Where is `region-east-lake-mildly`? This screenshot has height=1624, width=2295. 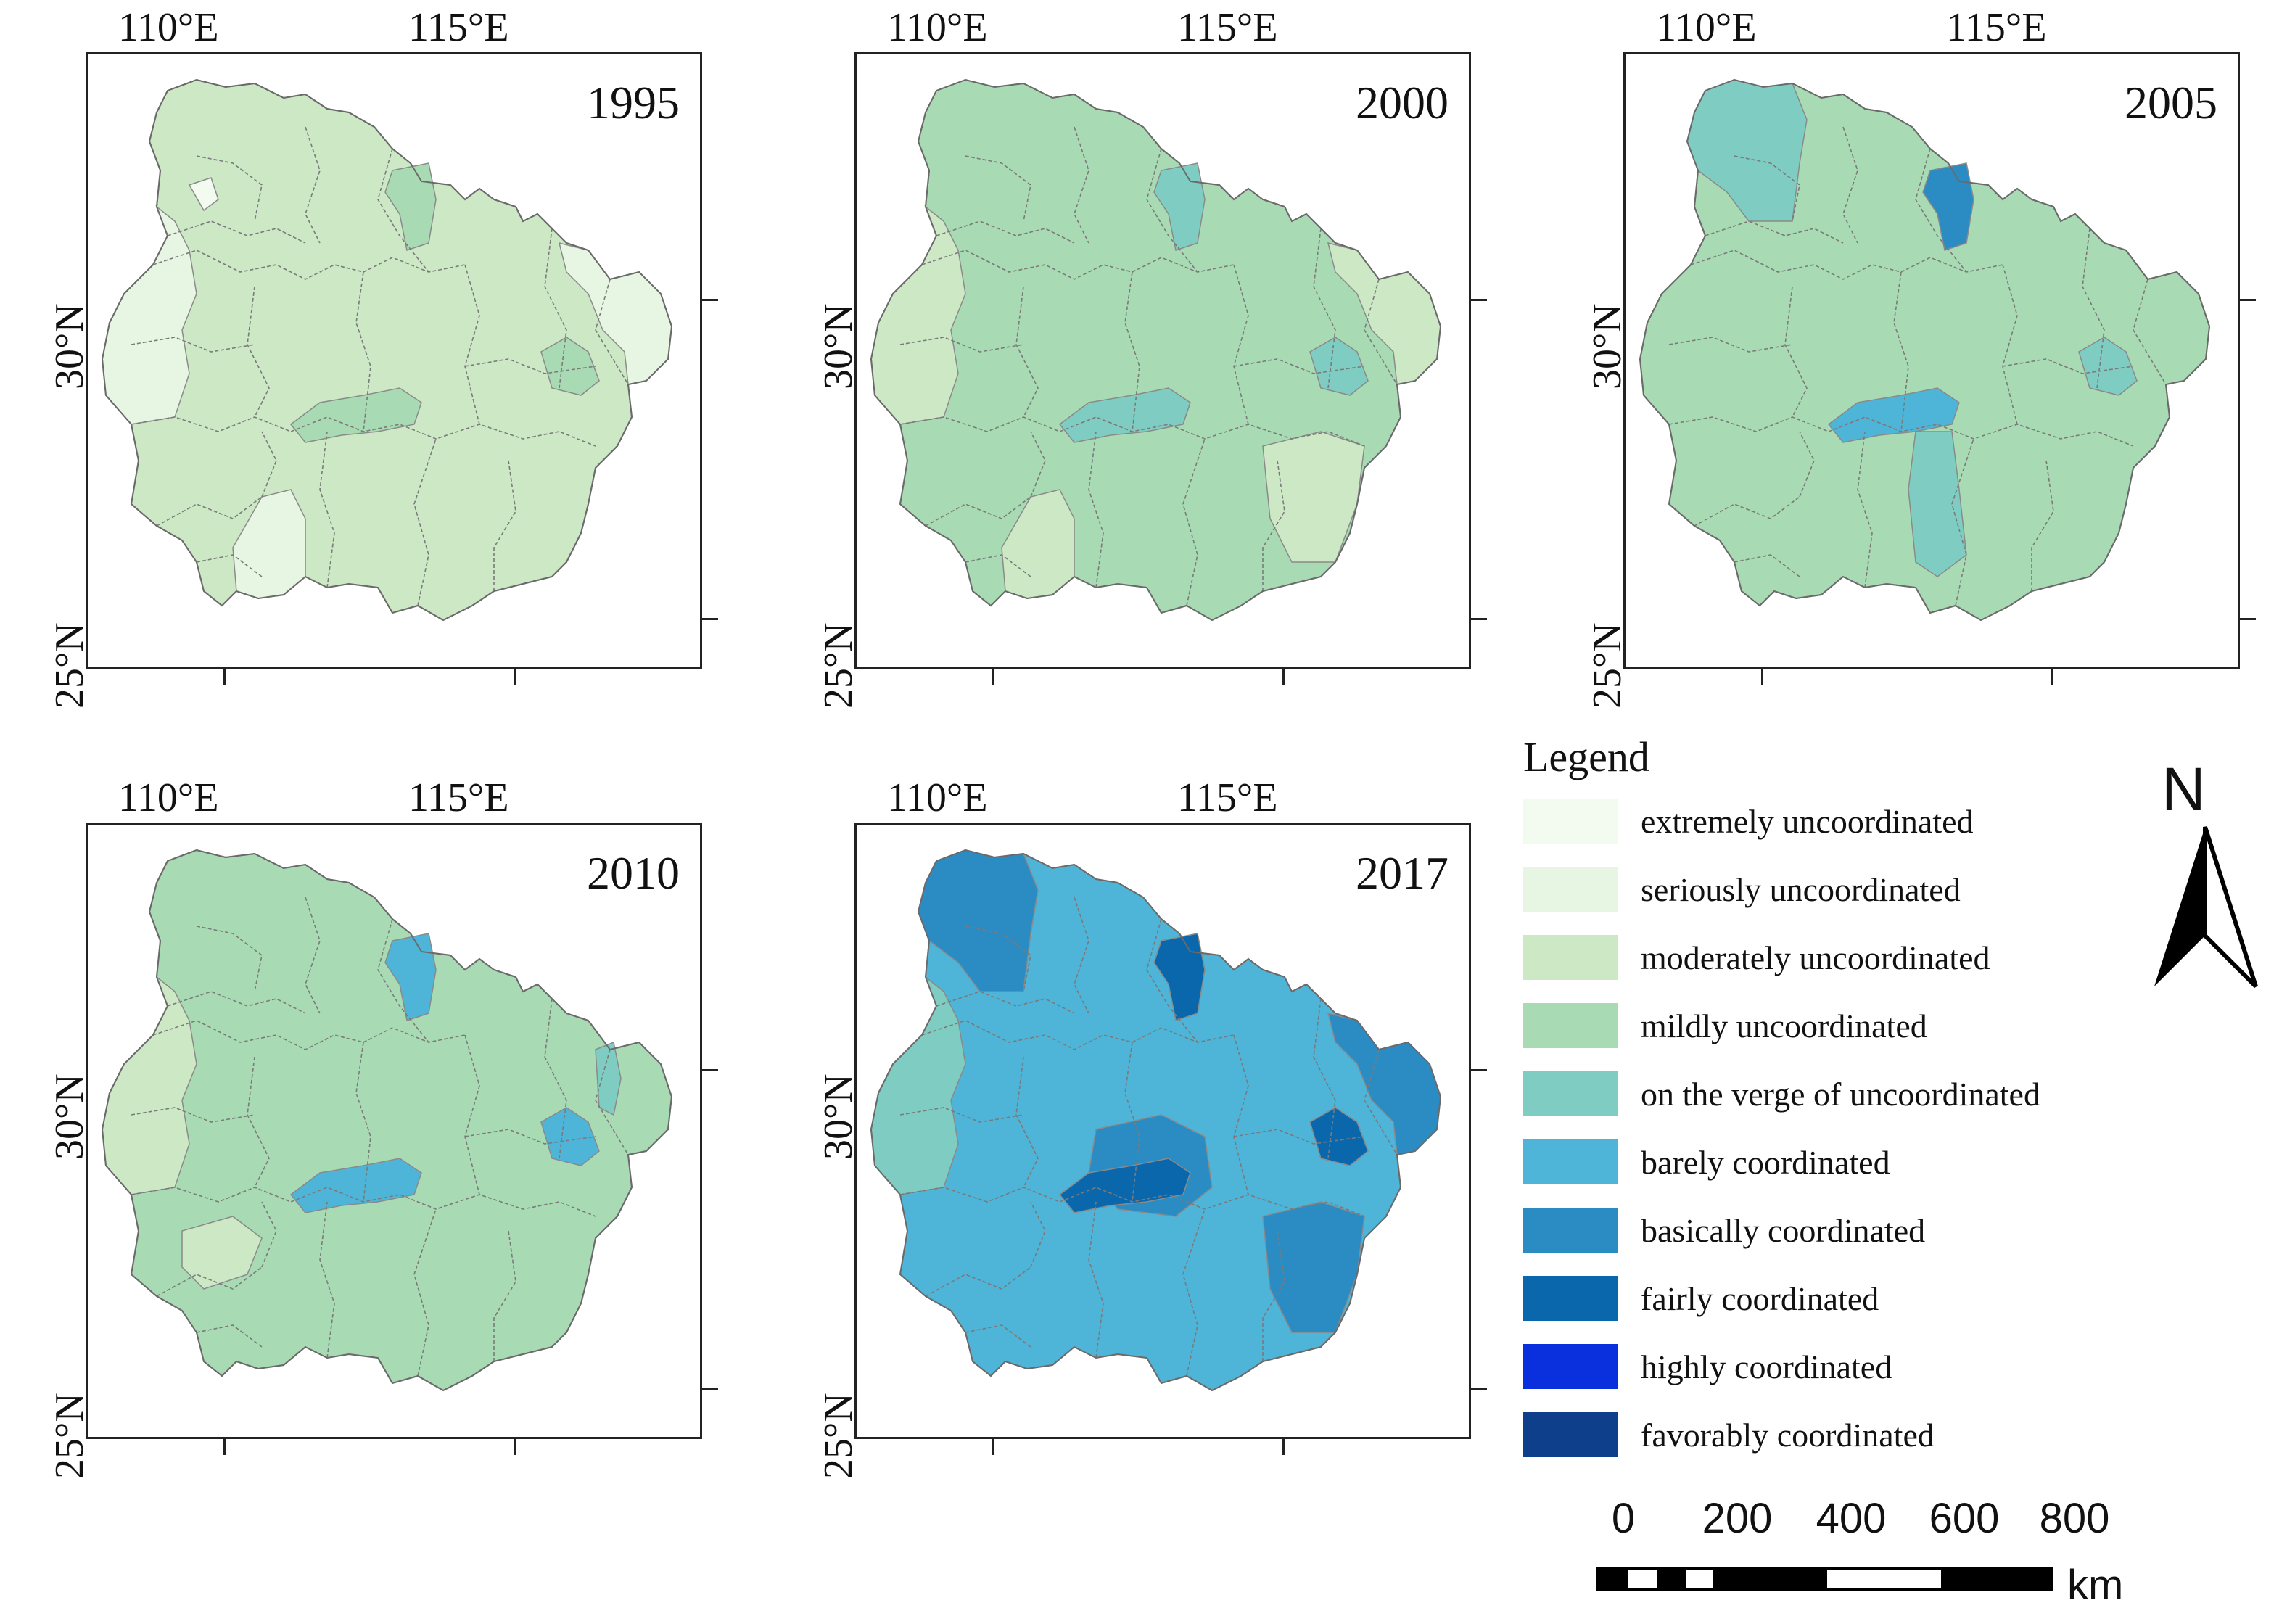
region-east-lake-mildly is located at coordinates (570, 366).